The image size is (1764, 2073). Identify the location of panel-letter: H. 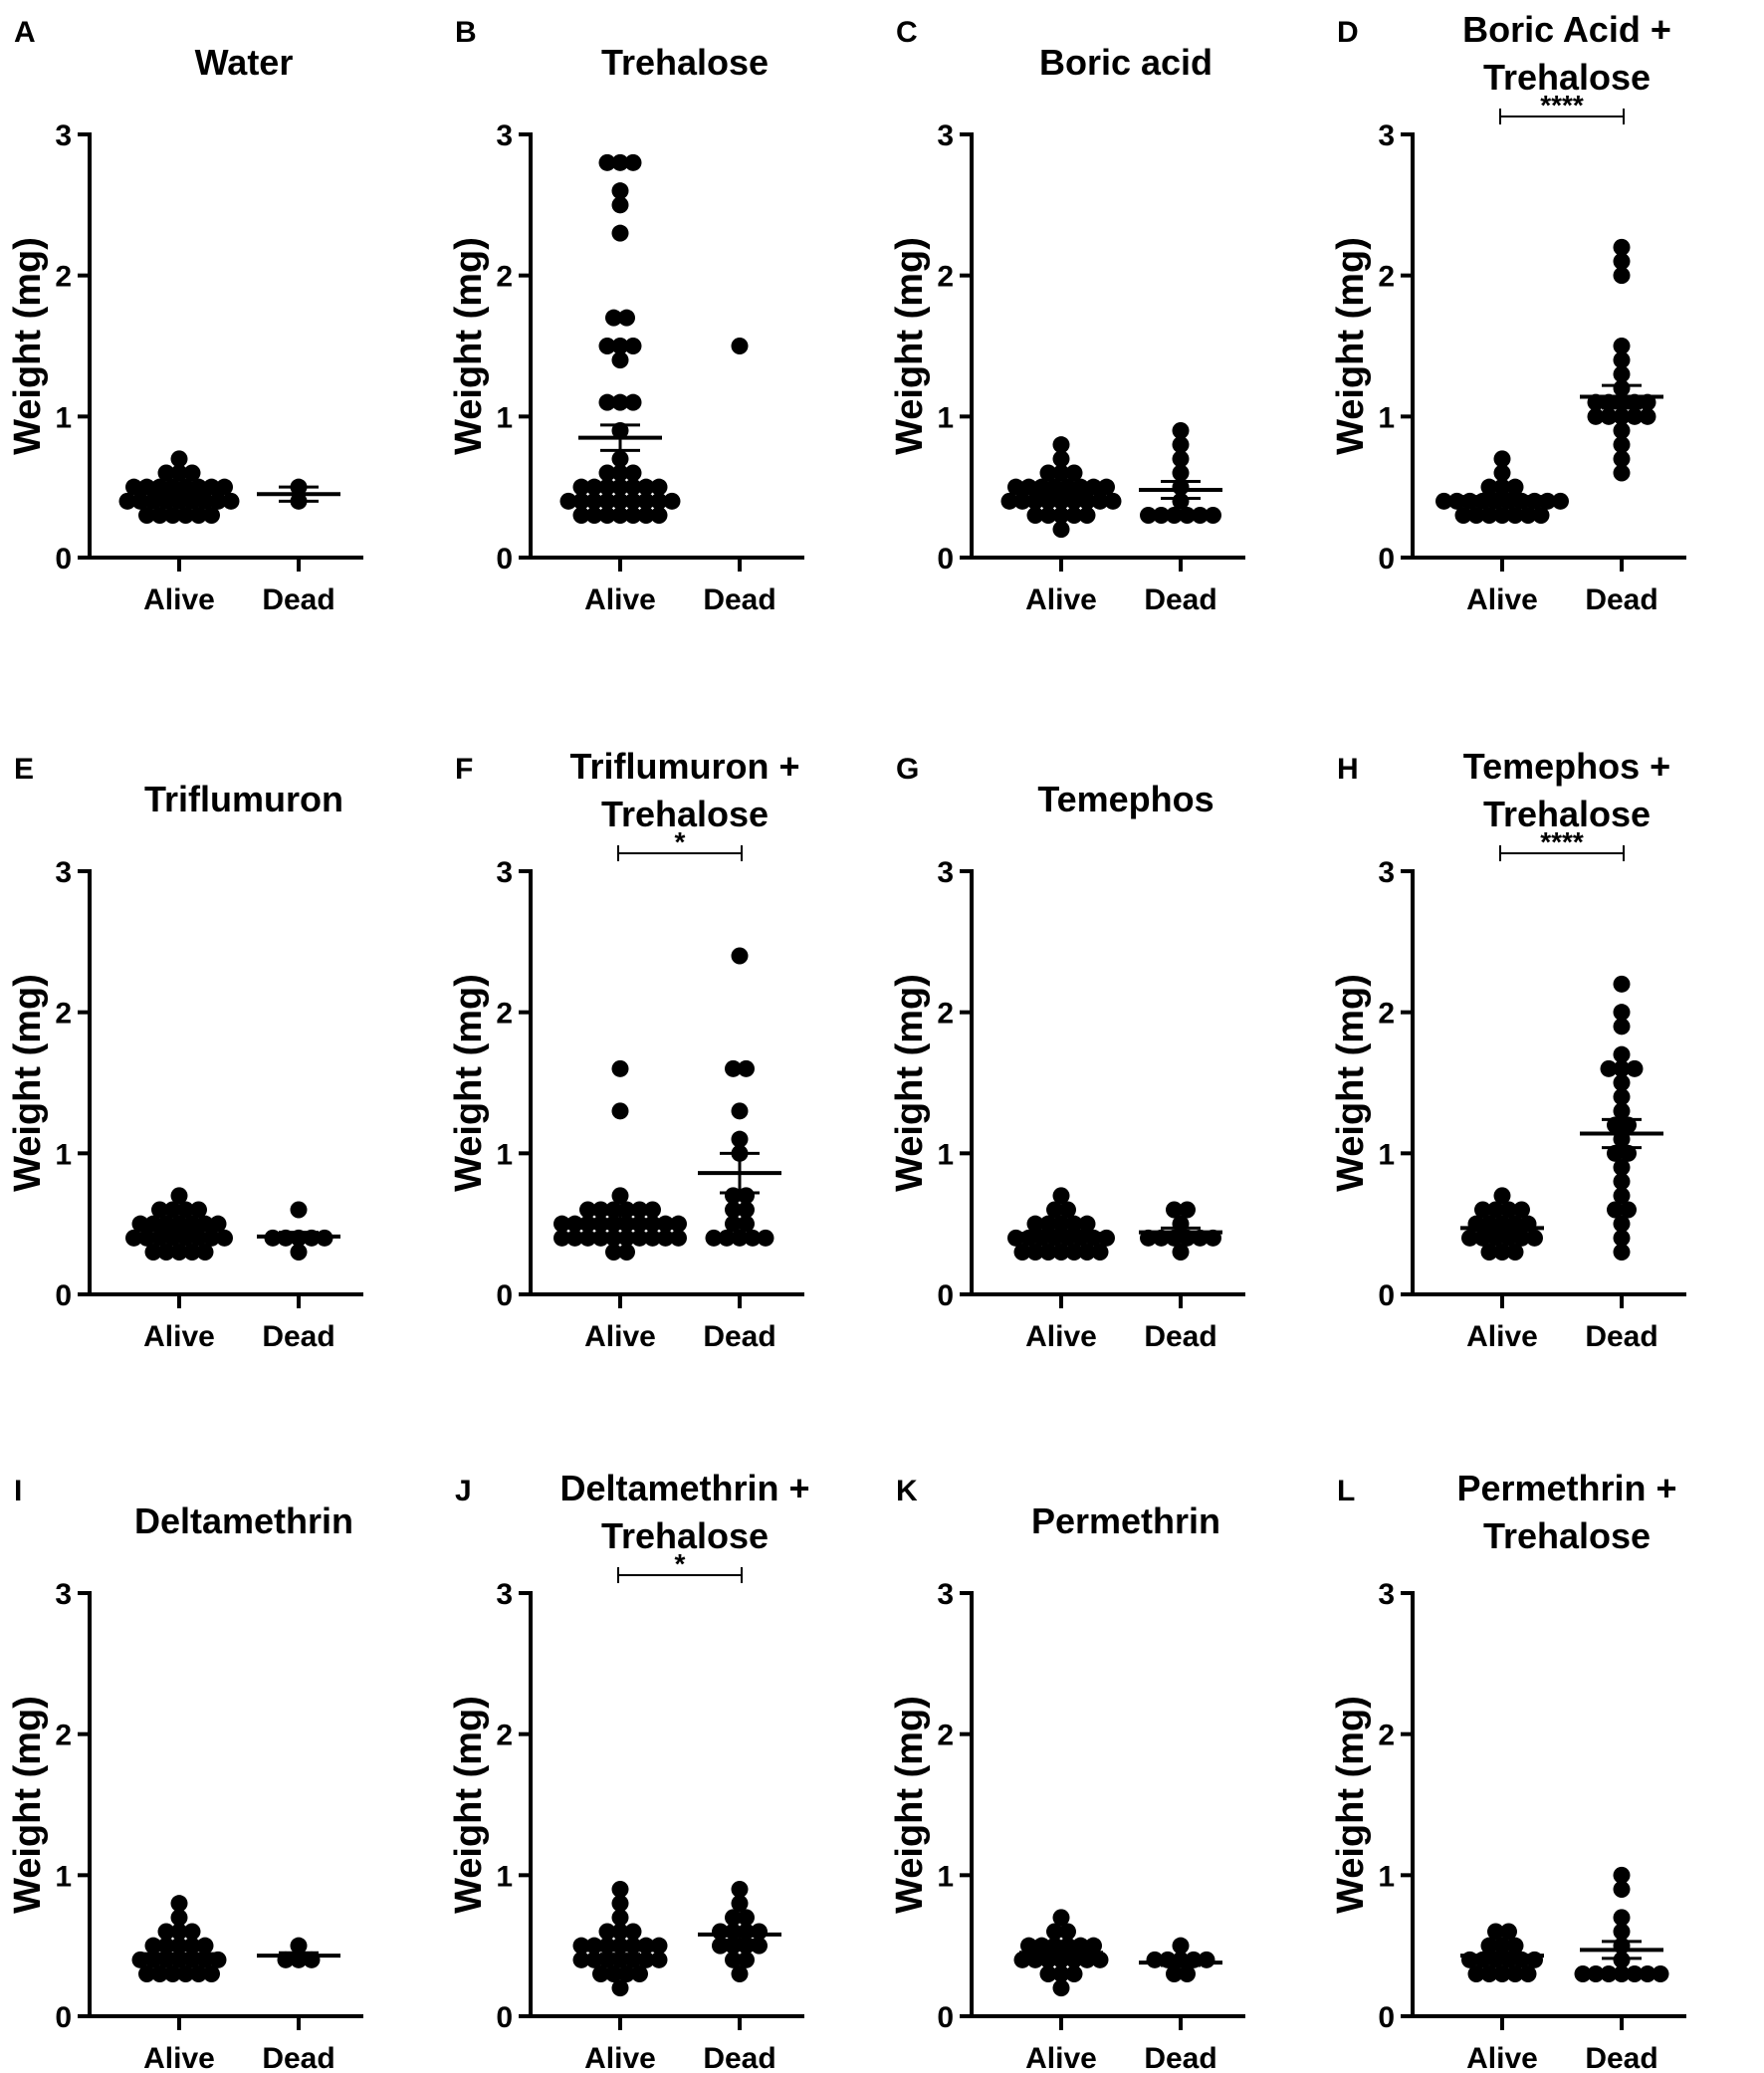
(1348, 769).